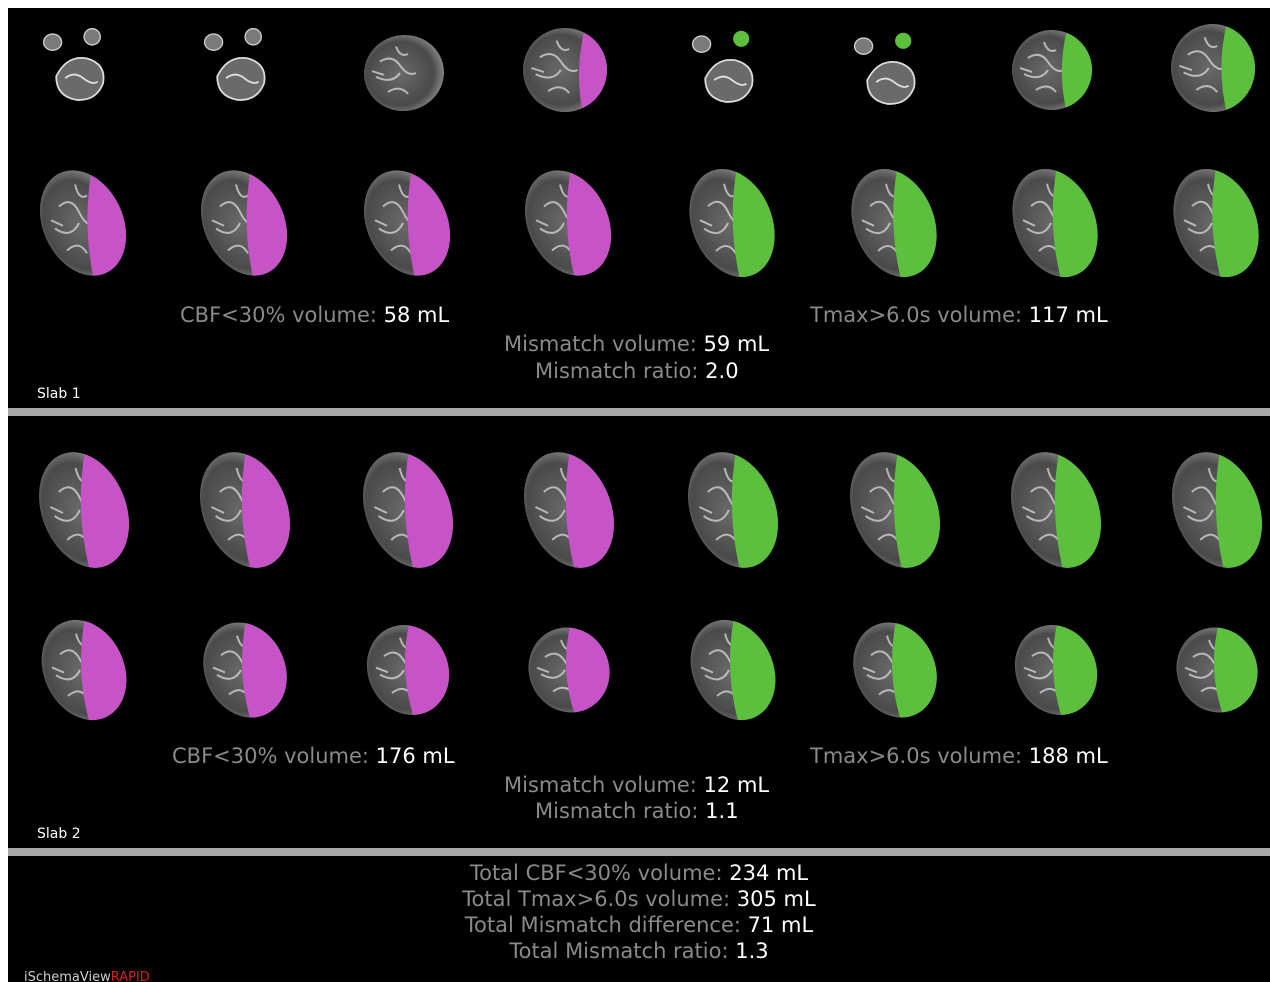  I want to click on slab-1-mismatch-volume: Mismatch volume: 59 mL, so click(637, 344).